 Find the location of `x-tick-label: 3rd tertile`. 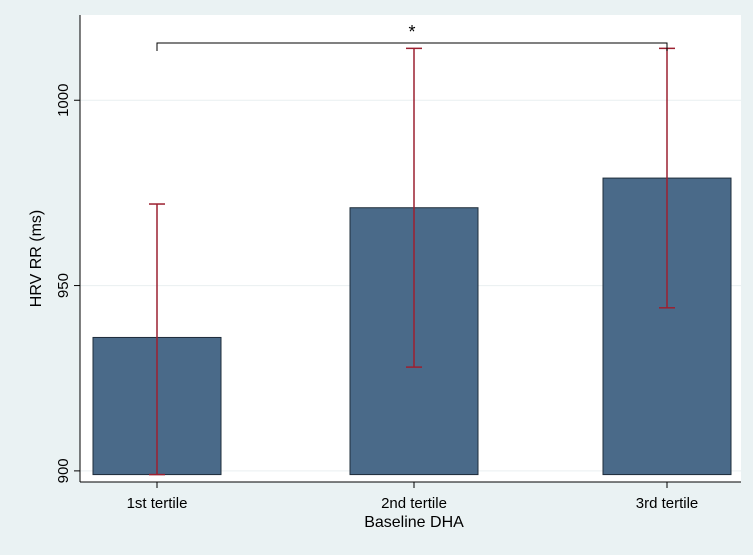

x-tick-label: 3rd tertile is located at coordinates (667, 503).